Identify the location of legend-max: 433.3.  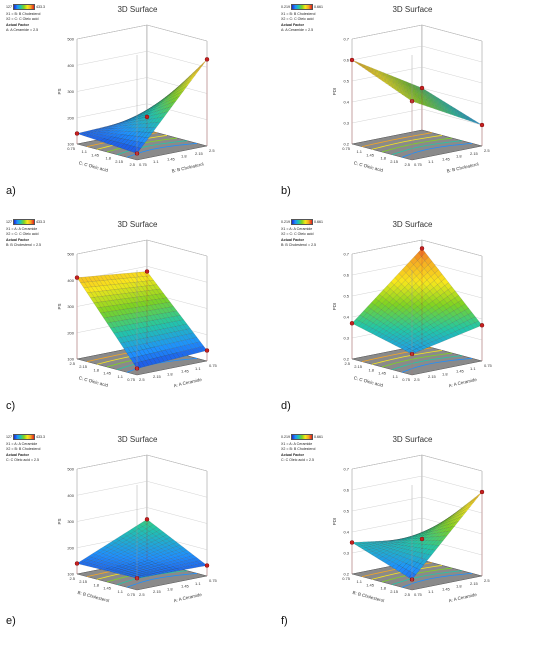
(40, 221).